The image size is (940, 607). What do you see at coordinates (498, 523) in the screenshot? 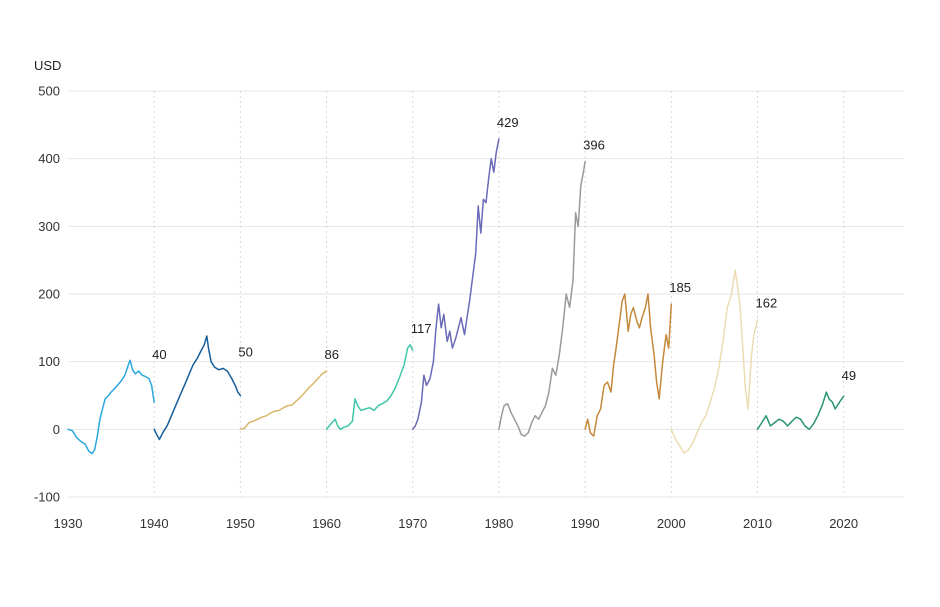
I see `x-tick-label: 1980` at bounding box center [498, 523].